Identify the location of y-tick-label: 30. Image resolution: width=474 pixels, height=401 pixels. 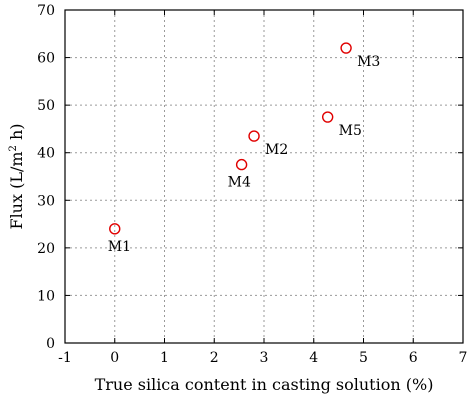
(46, 201).